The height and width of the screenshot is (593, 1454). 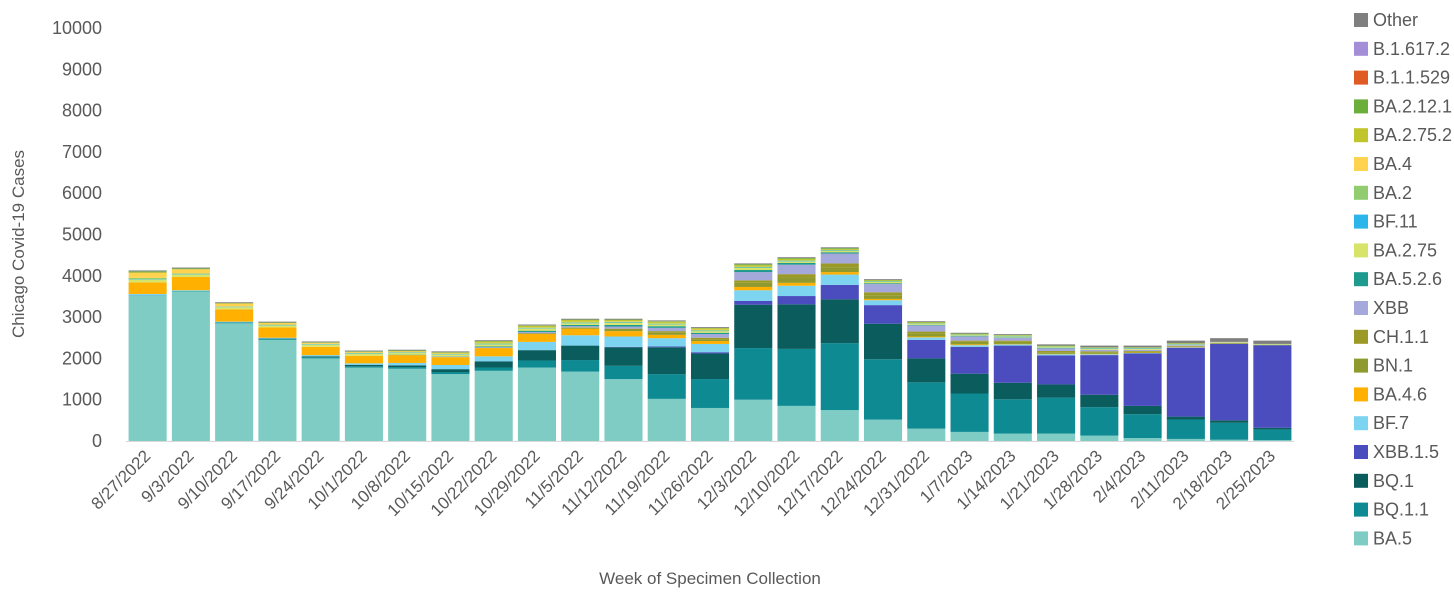 What do you see at coordinates (1383, 193) in the screenshot?
I see `legend-item: BA.2` at bounding box center [1383, 193].